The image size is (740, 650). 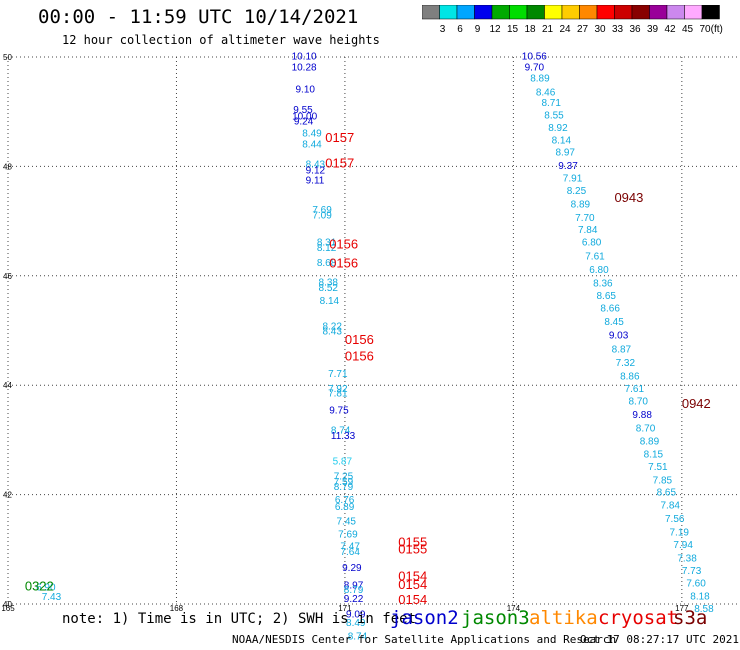 I want to click on wave-height-label: 8.25, so click(x=577, y=191).